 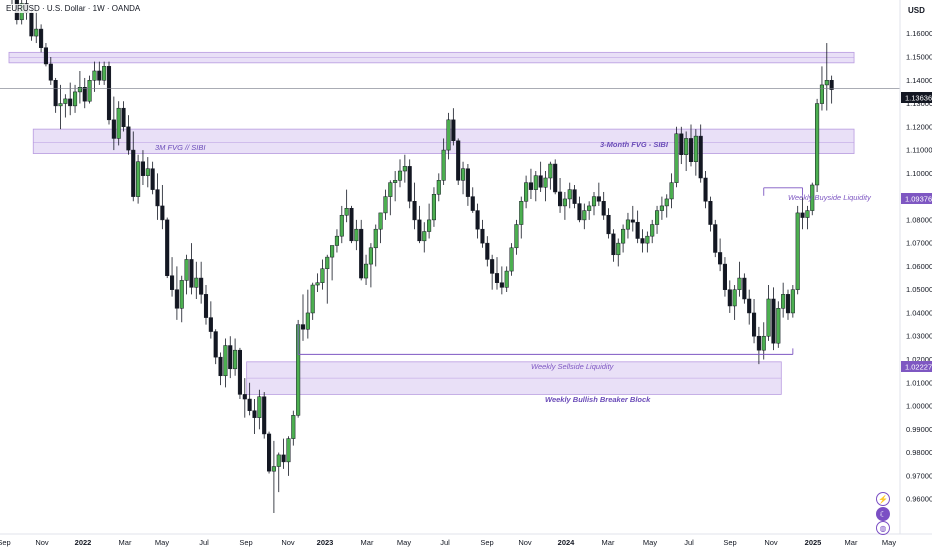 I want to click on symbol-title: EURUSD · U.S. Dollar · 1W · OANDA, so click(x=73, y=8).